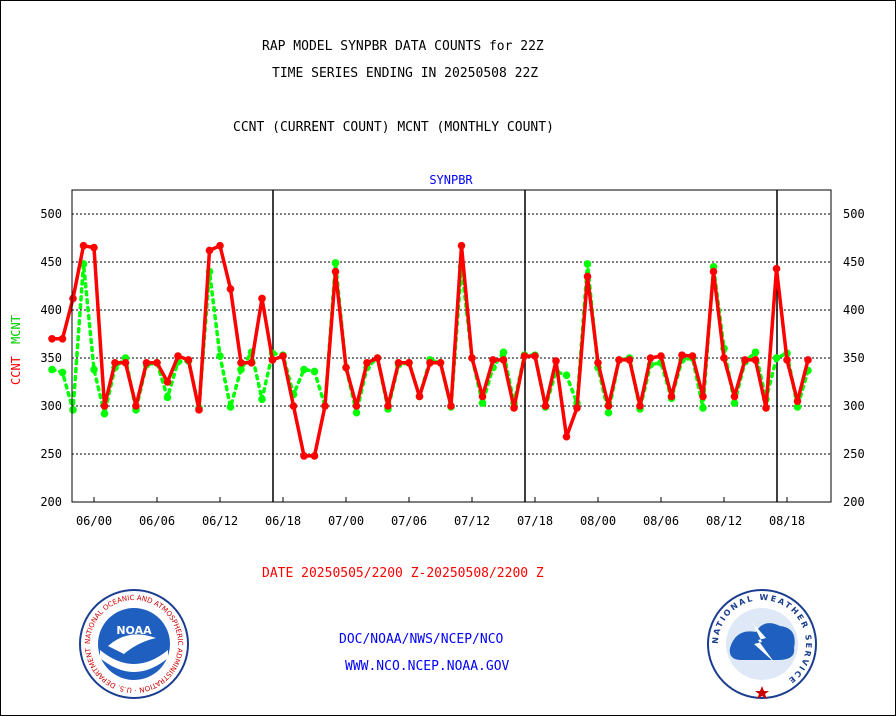 This screenshot has height=716, width=896. I want to click on link-doc-noaa: DOC/NOAA/NWS/NCEP/NCO, so click(421, 639).